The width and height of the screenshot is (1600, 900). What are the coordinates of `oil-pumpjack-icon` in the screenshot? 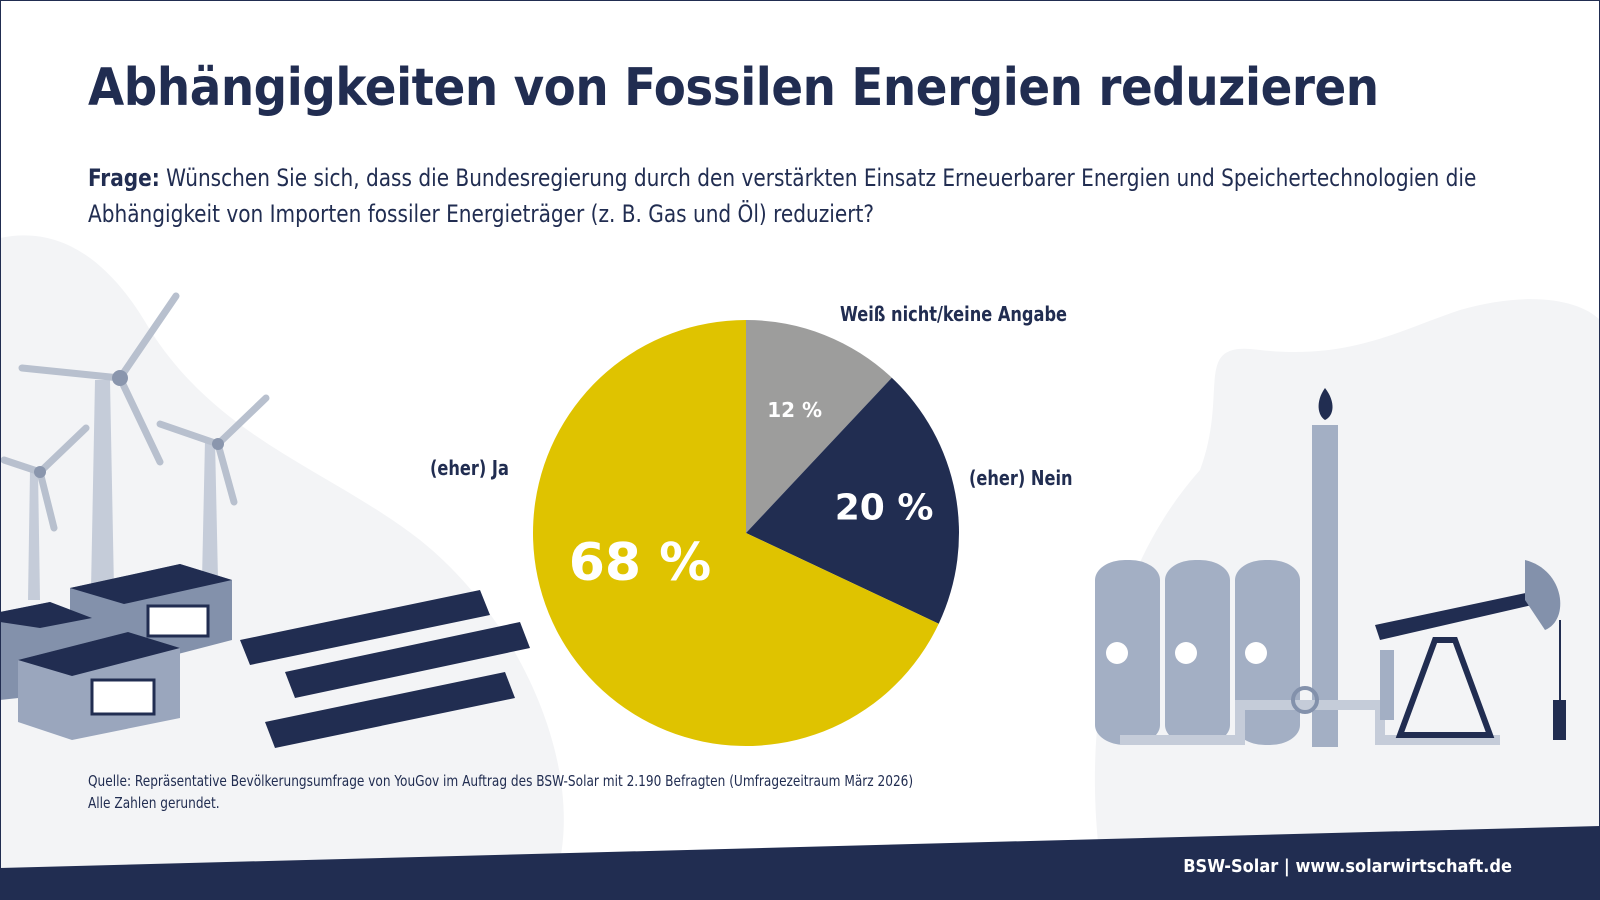 It's located at (1470, 650).